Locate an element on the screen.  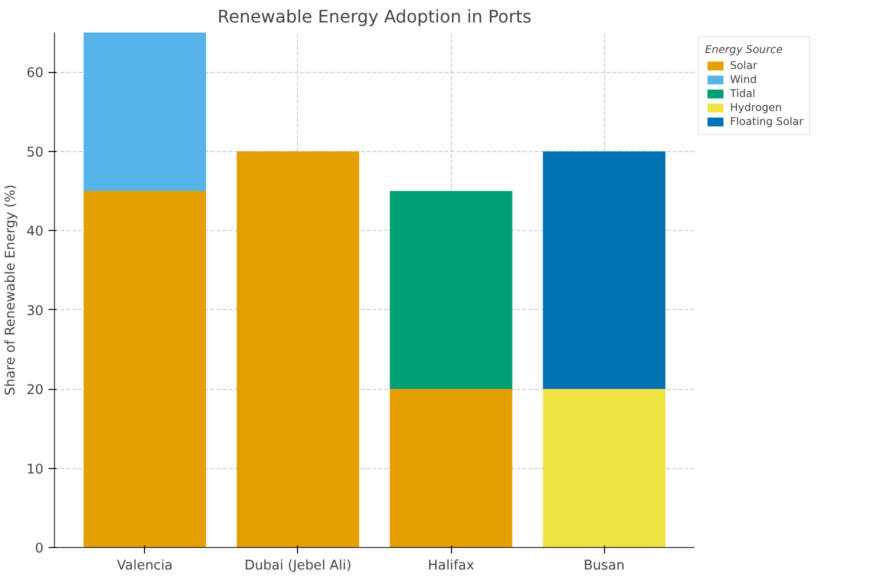
y-tick-label: 20 is located at coordinates (35, 390).